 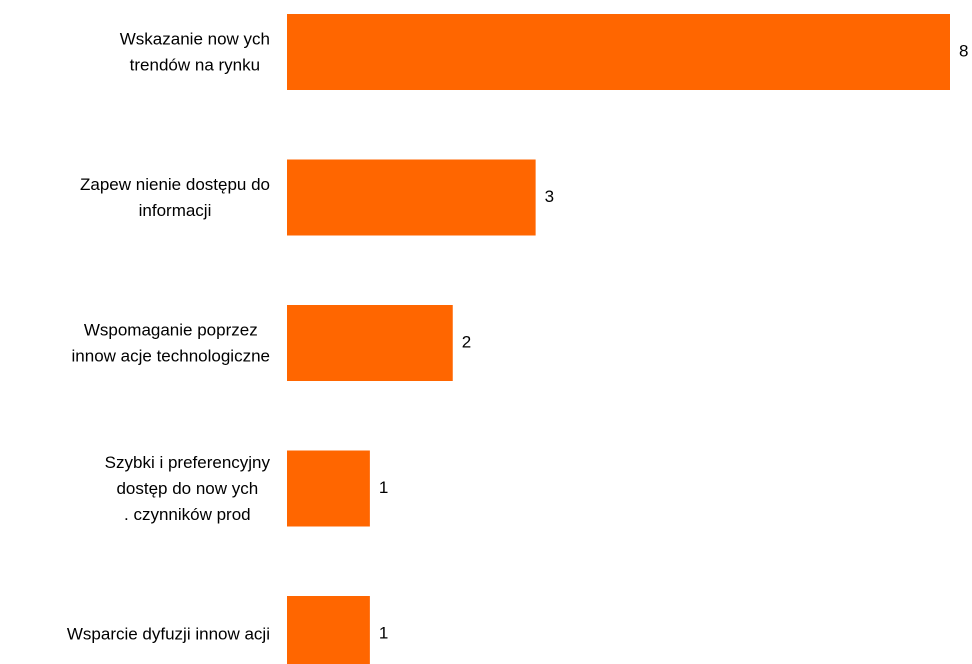 I want to click on category-label-line: Wsparcie dyfuzji innow acji, so click(x=168, y=634).